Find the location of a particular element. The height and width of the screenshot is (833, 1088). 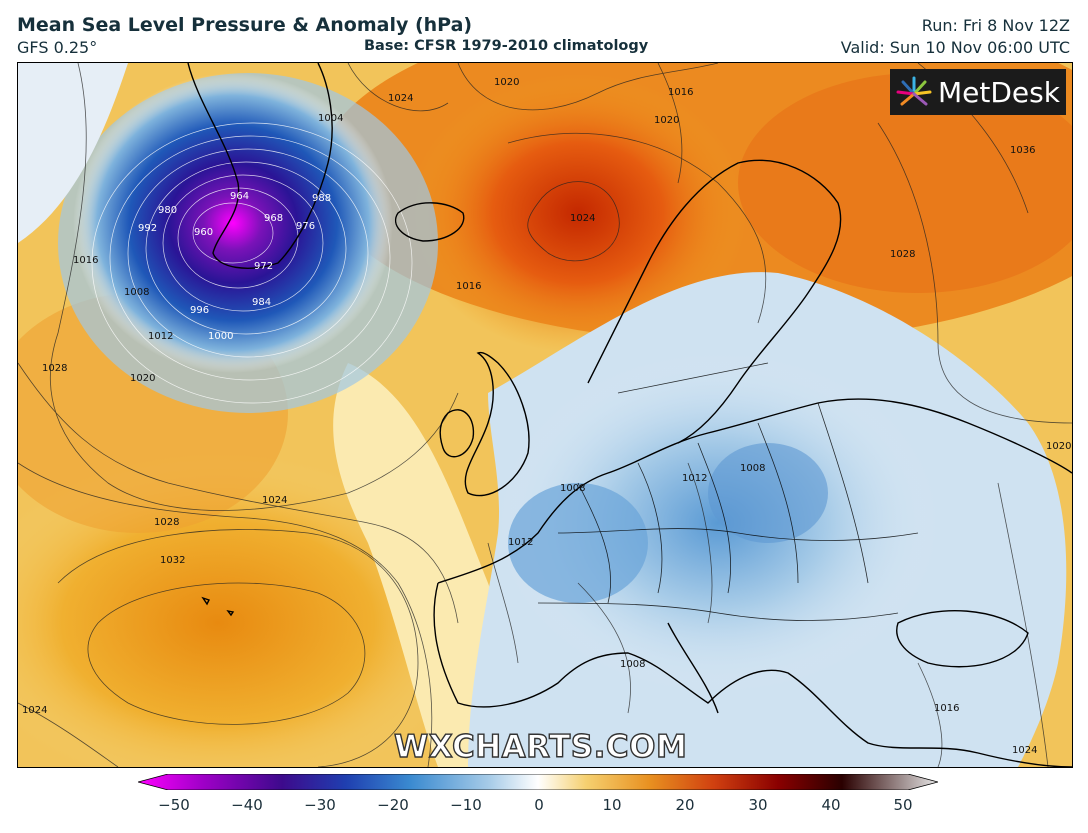

anomaly-colorbar is located at coordinates (538, 782).